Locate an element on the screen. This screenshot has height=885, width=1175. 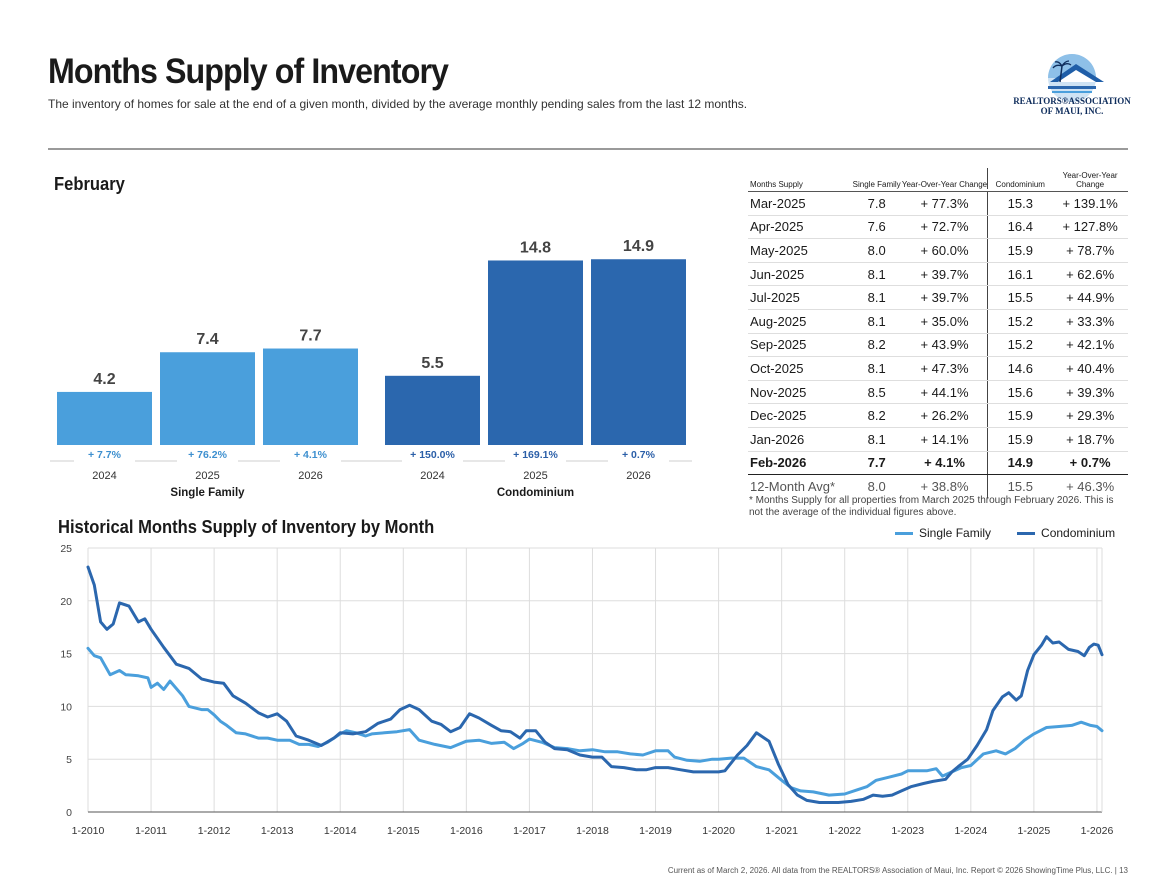
table-row: Oct-2025 8.1 + 47.3% 14.6 + 40.4% is located at coordinates (938, 369).